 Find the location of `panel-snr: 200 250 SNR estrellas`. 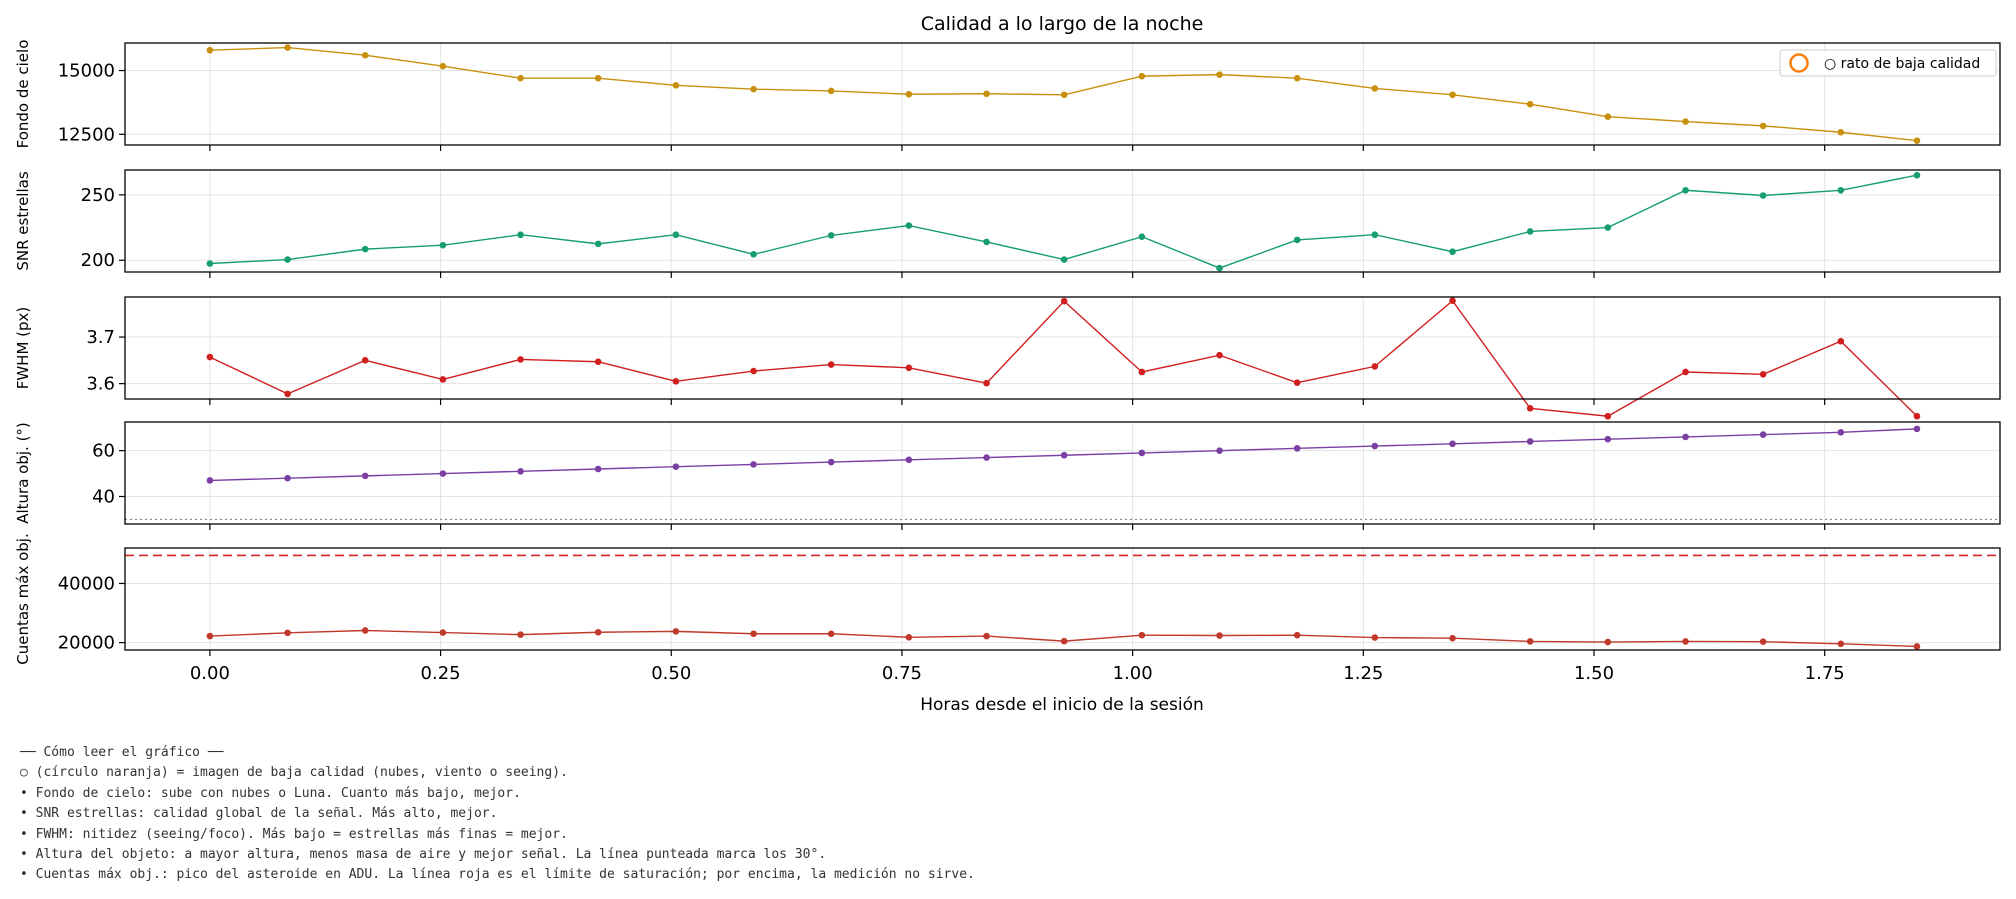

panel-snr: 200 250 SNR estrellas is located at coordinates (1007, 223).